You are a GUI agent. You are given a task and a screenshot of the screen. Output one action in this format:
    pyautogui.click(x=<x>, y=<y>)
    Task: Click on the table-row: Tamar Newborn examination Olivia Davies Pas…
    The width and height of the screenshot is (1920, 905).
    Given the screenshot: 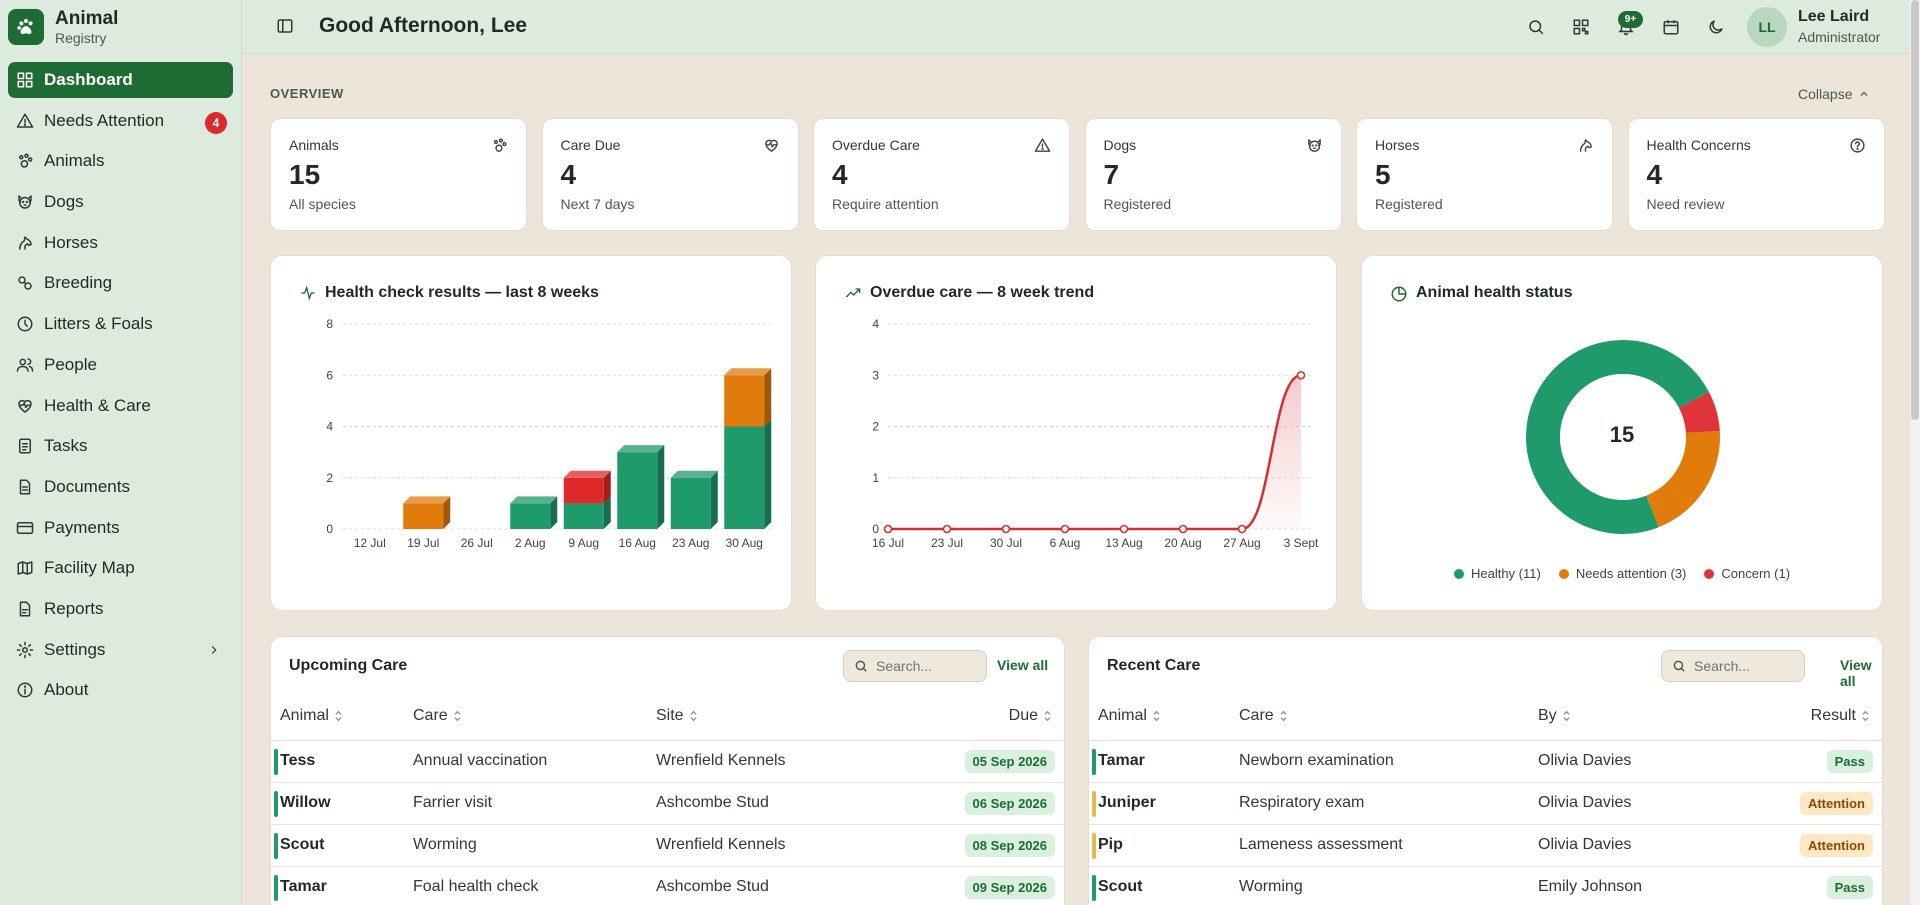 What is the action you would take?
    pyautogui.click(x=1485, y=762)
    